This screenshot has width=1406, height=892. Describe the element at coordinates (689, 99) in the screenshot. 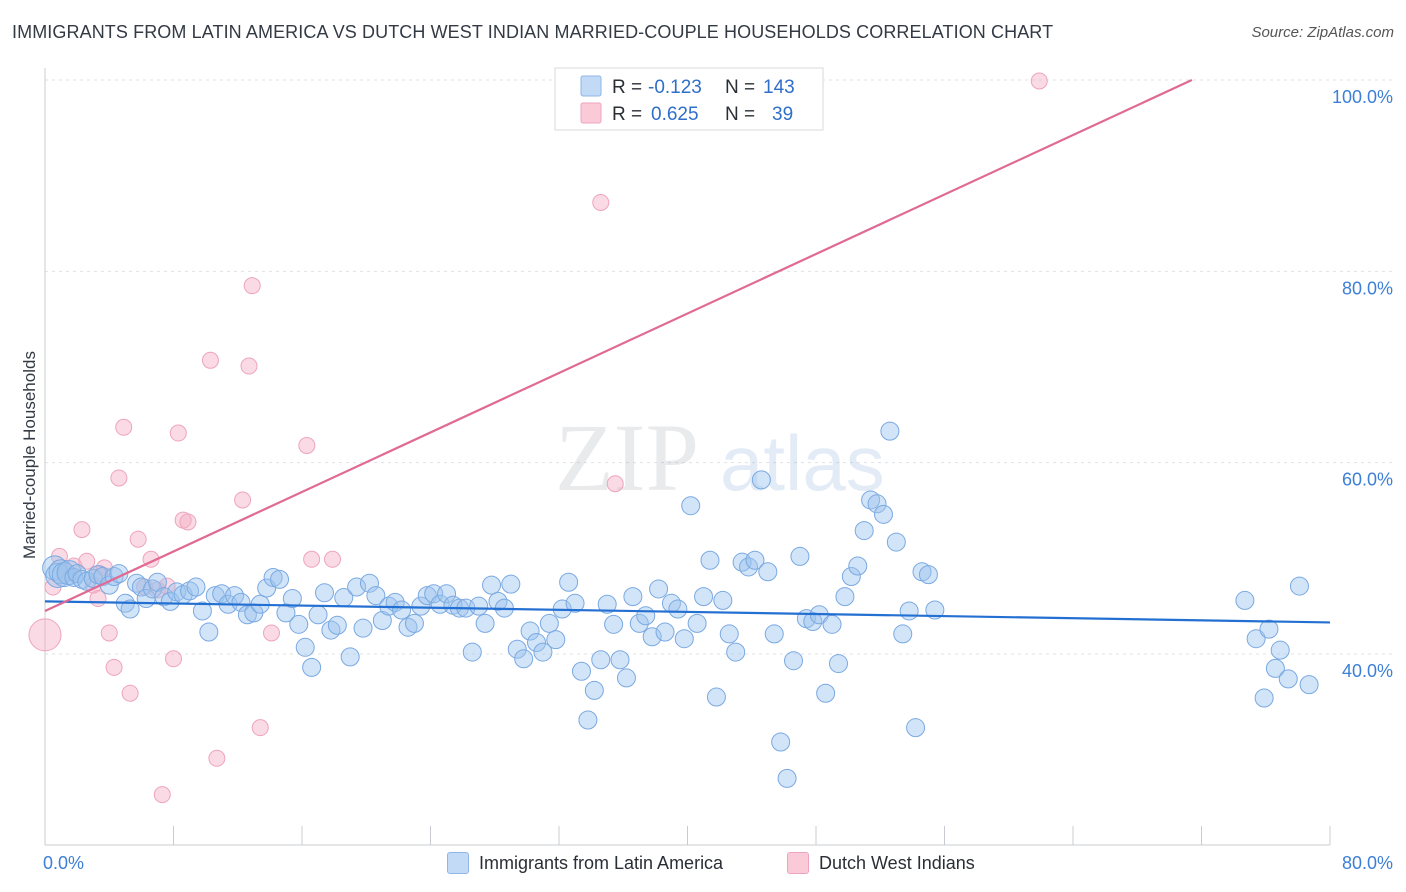

I see `legend-box: R = -0.123 N = 143 R = 0.625 N = 39` at that location.